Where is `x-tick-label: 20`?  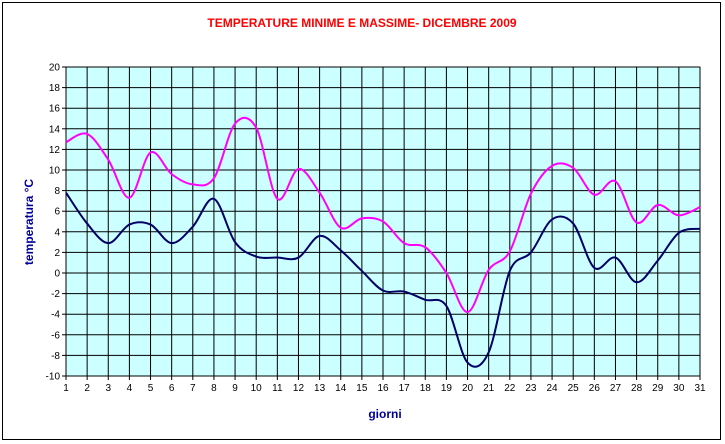
x-tick-label: 20 is located at coordinates (468, 388).